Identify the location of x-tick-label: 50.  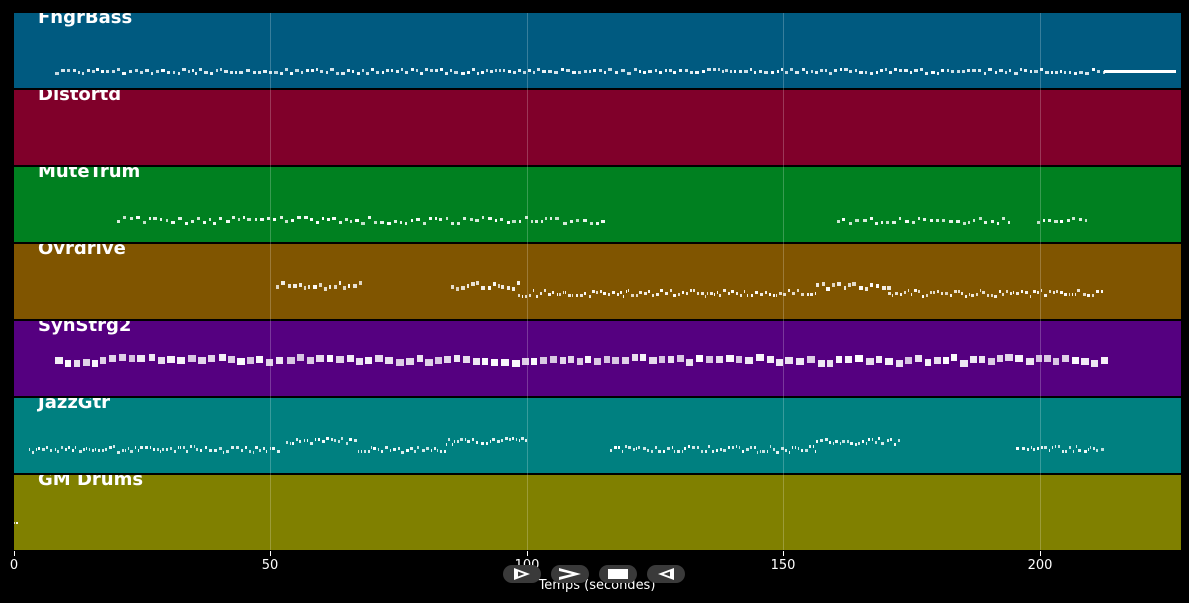
(270, 565).